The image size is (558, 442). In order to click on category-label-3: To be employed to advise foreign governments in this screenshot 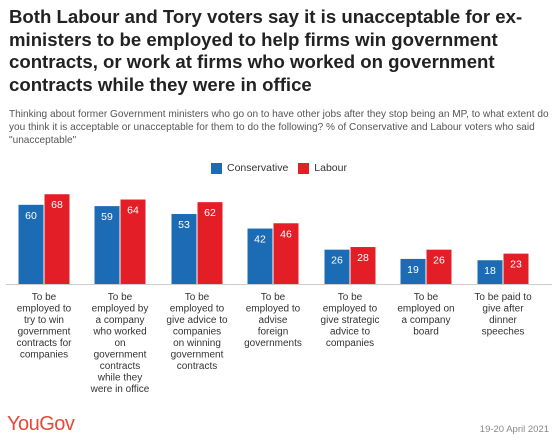, I will do `click(273, 320)`.